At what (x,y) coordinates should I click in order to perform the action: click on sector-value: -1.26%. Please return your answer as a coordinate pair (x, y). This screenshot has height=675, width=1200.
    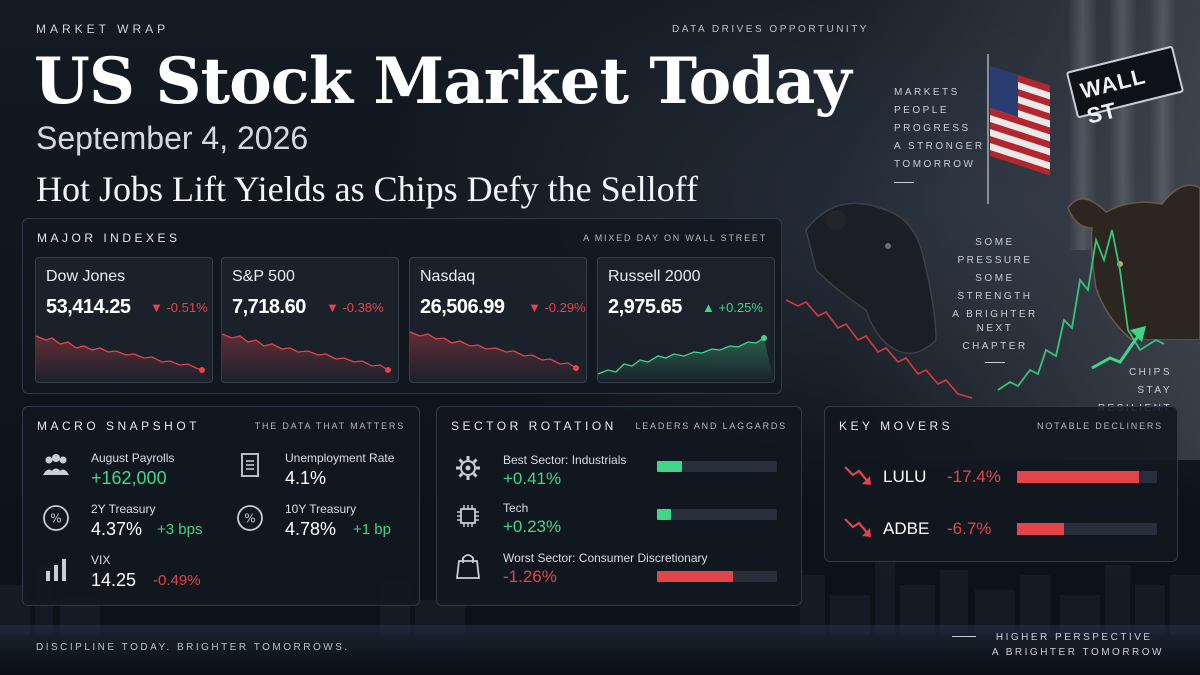
    Looking at the image, I should click on (530, 576).